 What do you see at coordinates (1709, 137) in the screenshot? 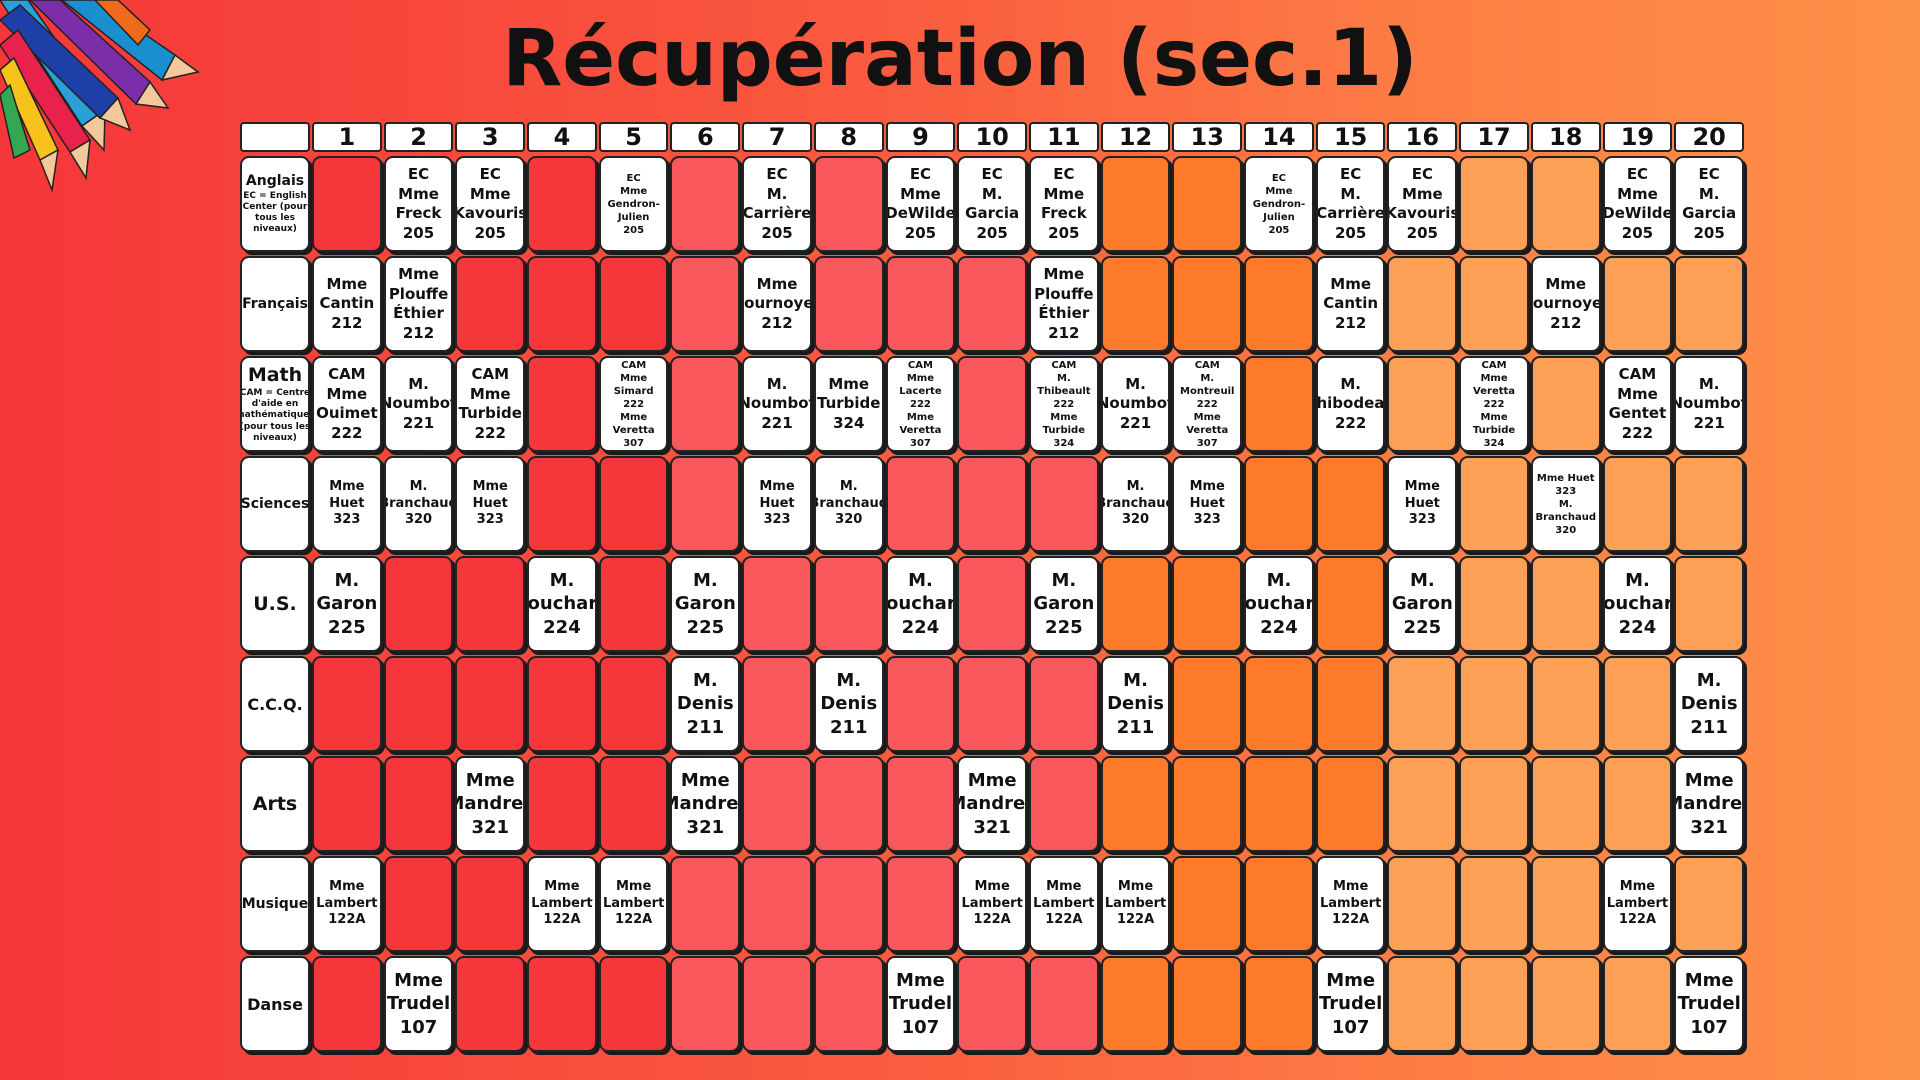
I see `day-header-20: 20` at bounding box center [1709, 137].